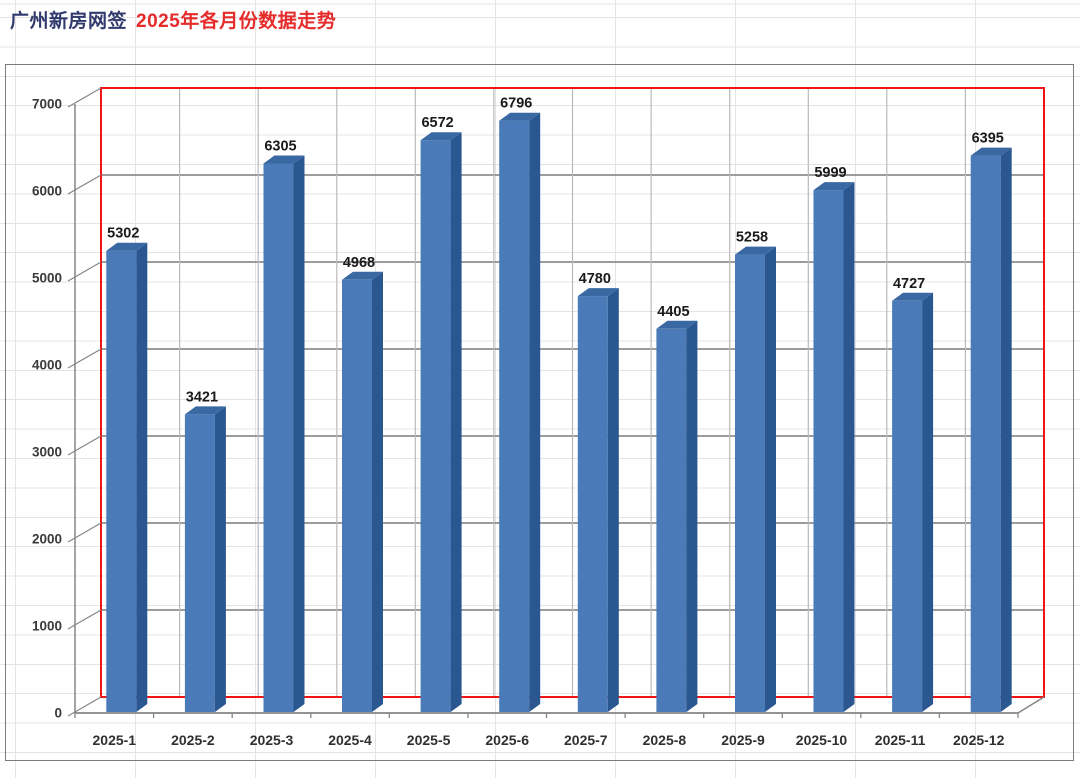  What do you see at coordinates (123, 234) in the screenshot?
I see `bar-value-label-2025-1: 5302` at bounding box center [123, 234].